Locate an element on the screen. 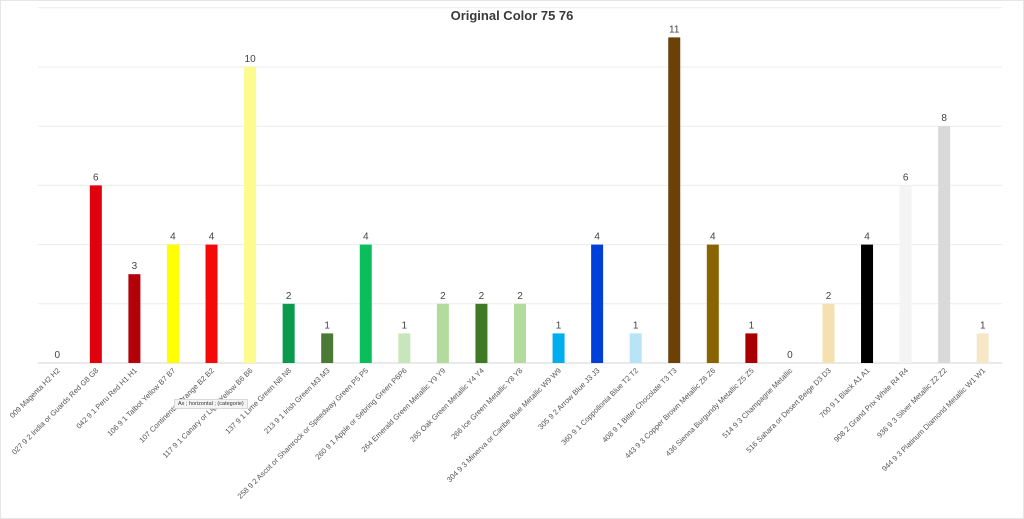 The width and height of the screenshot is (1024, 519). x-tick-label: 264 Emerald Green Metallic Y9 Y9 is located at coordinates (403, 410).